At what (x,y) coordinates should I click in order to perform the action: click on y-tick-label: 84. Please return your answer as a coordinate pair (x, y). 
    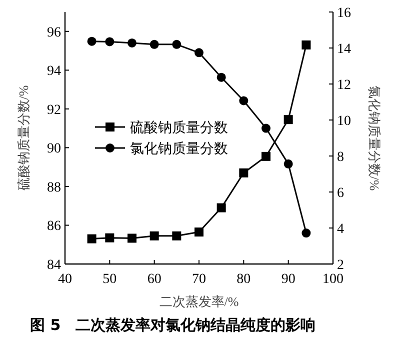
    Looking at the image, I should click on (54, 265).